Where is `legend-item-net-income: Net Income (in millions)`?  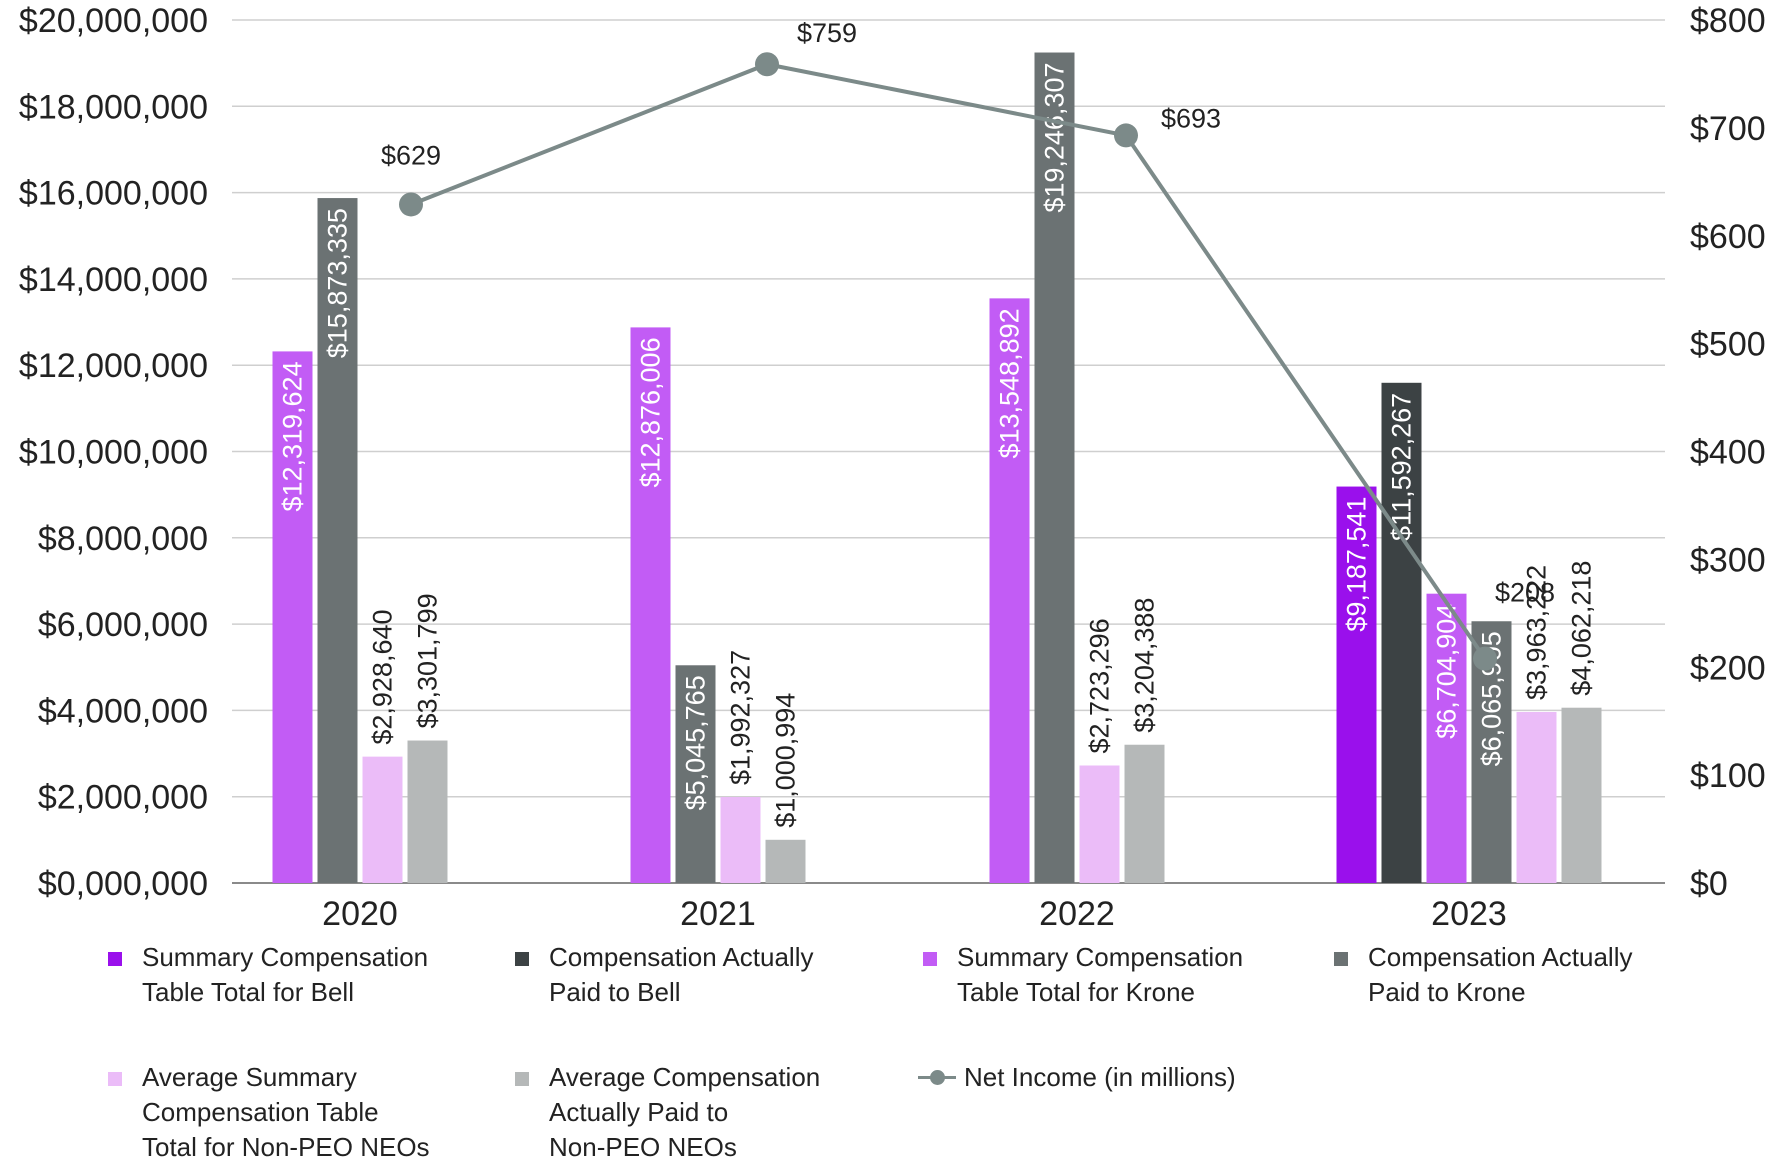 legend-item-net-income: Net Income (in millions) is located at coordinates (1077, 1077).